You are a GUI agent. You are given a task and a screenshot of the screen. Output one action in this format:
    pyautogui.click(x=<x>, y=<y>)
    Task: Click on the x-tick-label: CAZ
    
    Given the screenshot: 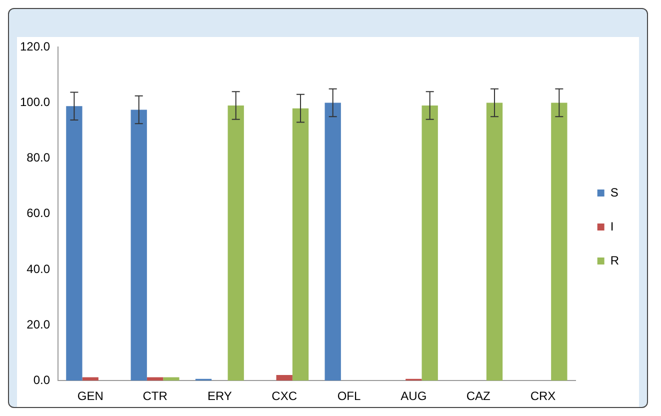 What is the action you would take?
    pyautogui.click(x=478, y=396)
    